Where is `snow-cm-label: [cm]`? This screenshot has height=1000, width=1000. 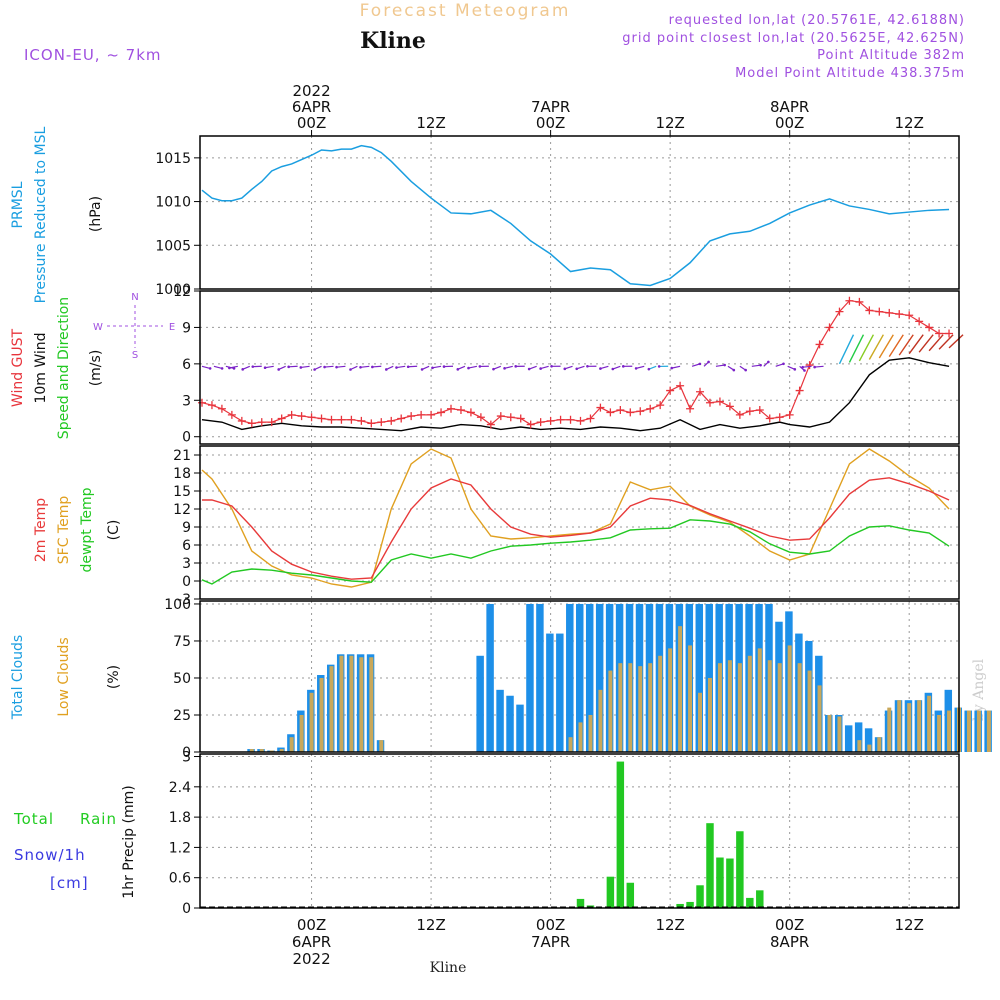
snow-cm-label: [cm] is located at coordinates (69, 883).